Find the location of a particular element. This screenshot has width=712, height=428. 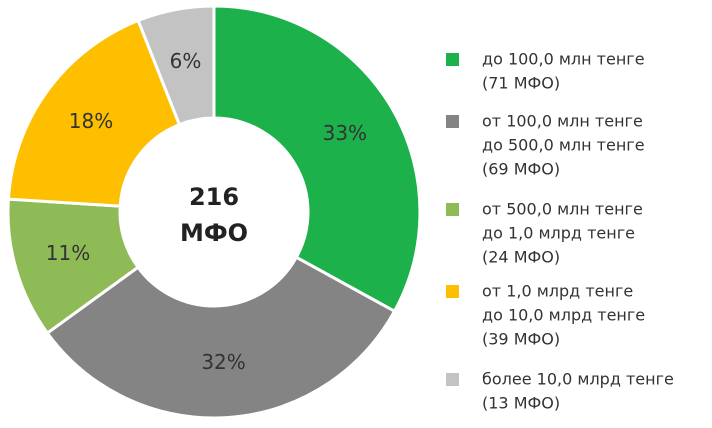

legend-label: (71 МФО) is located at coordinates (521, 83).